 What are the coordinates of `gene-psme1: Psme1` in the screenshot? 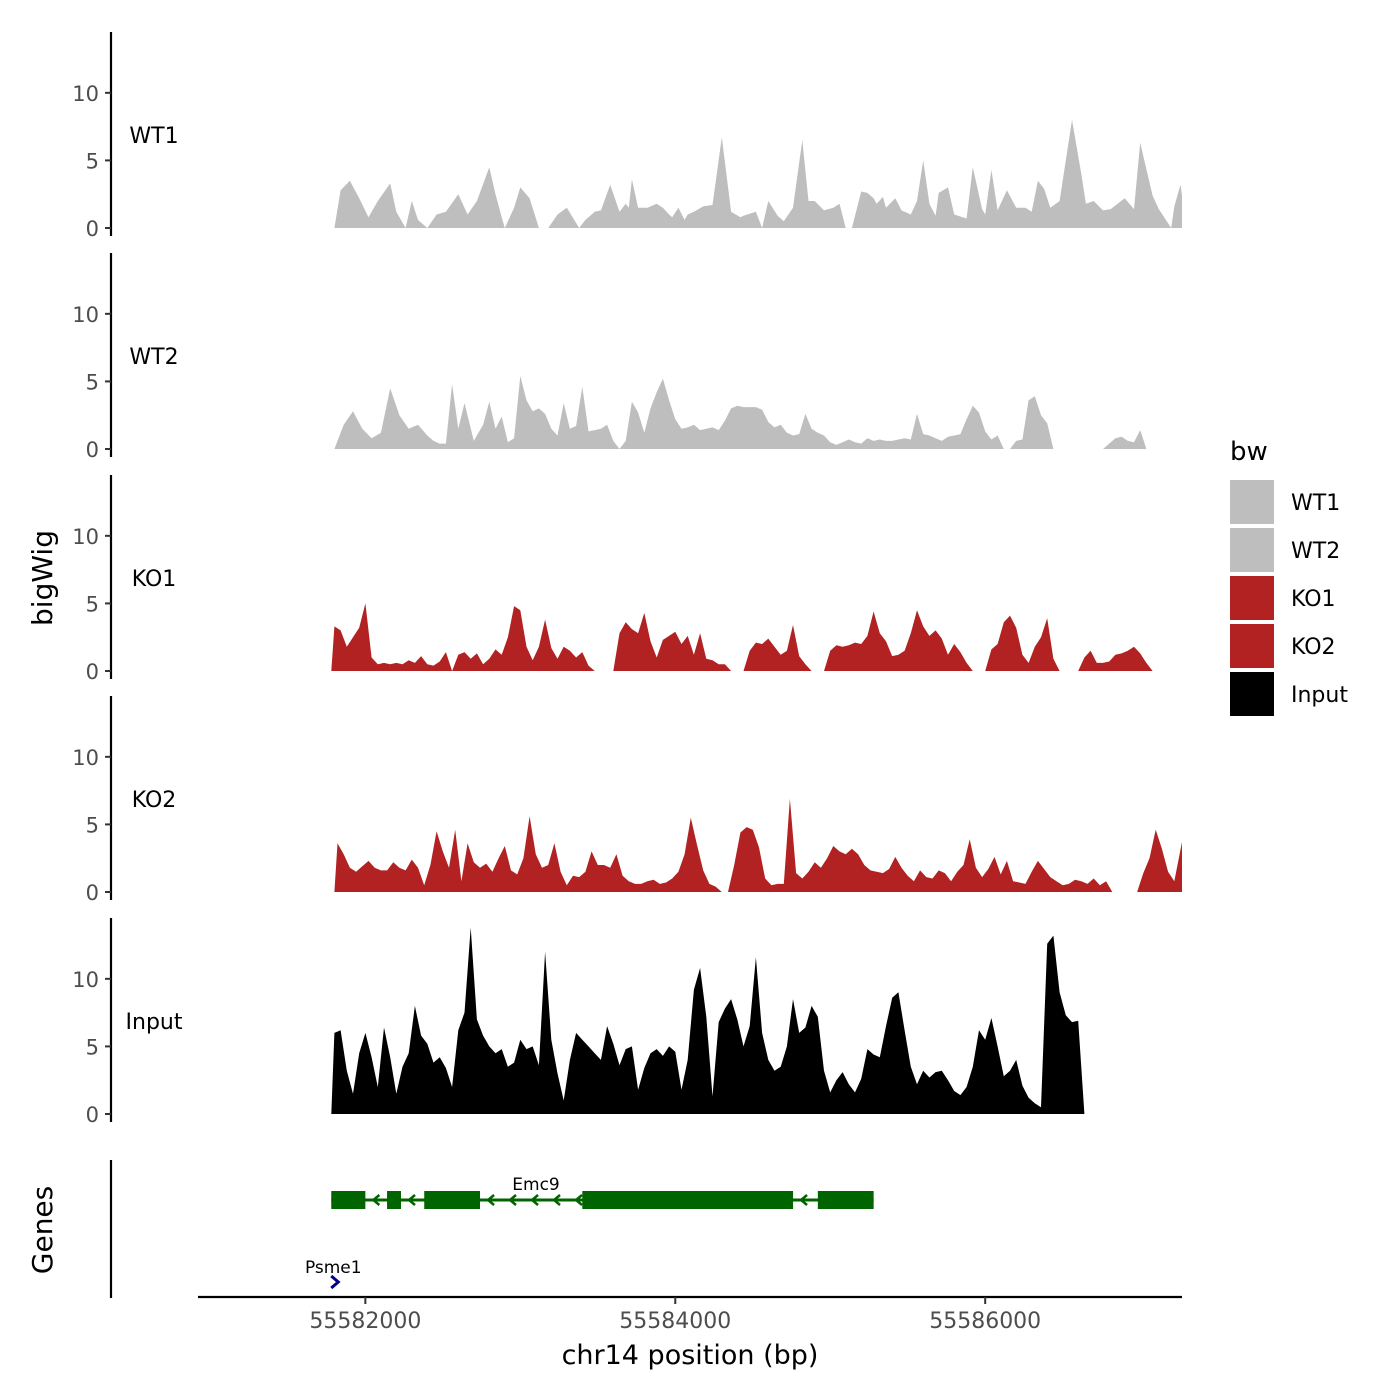 It's located at (333, 1274).